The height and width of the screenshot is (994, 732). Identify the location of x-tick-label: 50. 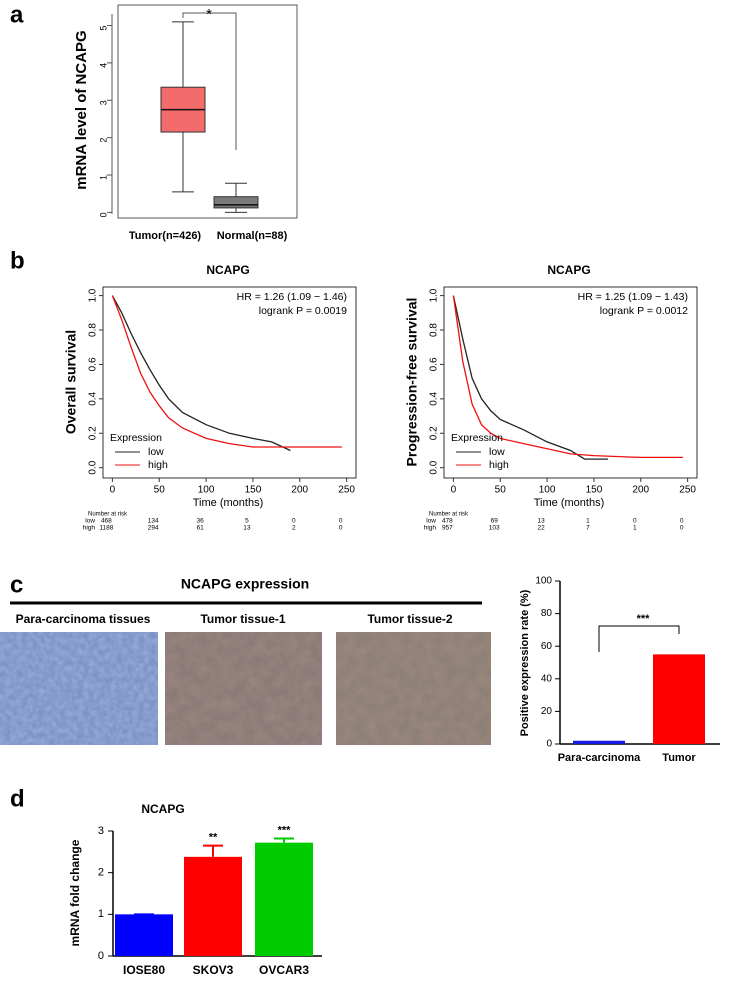
(160, 490).